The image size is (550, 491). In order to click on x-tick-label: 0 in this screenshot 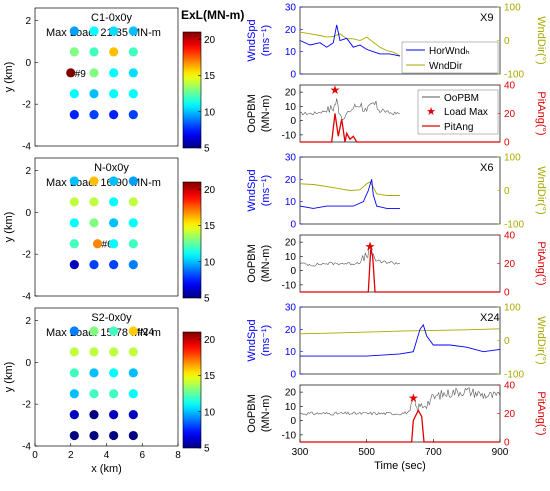, I will do `click(35, 455)`.